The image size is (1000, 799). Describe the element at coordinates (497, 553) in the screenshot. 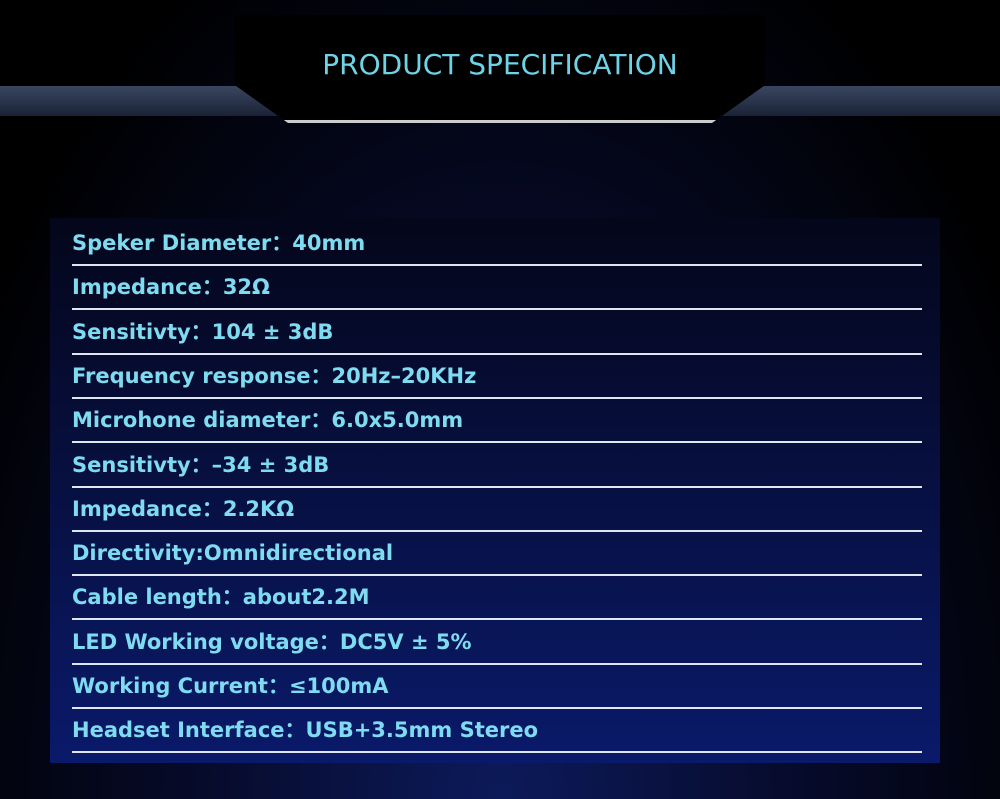

I see `spec-row: Directivity:Omnidirectional` at that location.